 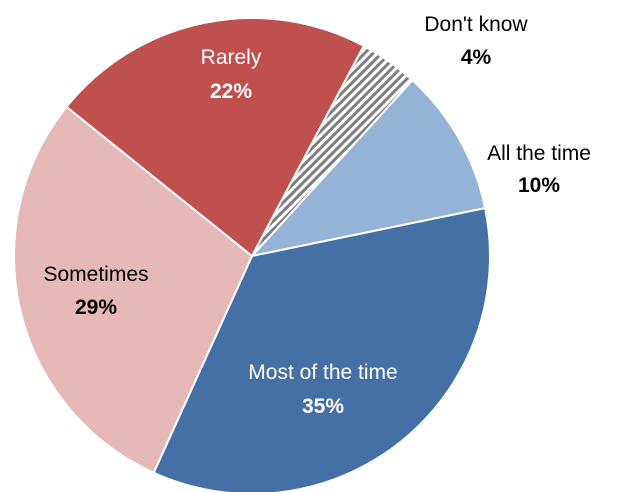 What do you see at coordinates (369, 168) in the screenshot?
I see `pie-slice-all-the-time` at bounding box center [369, 168].